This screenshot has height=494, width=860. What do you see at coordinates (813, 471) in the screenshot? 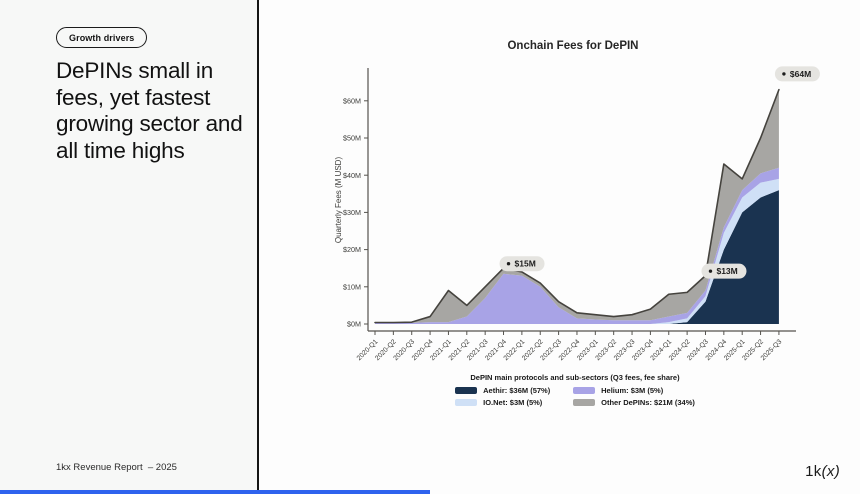
I see `logo-prefix: 1k` at bounding box center [813, 471].